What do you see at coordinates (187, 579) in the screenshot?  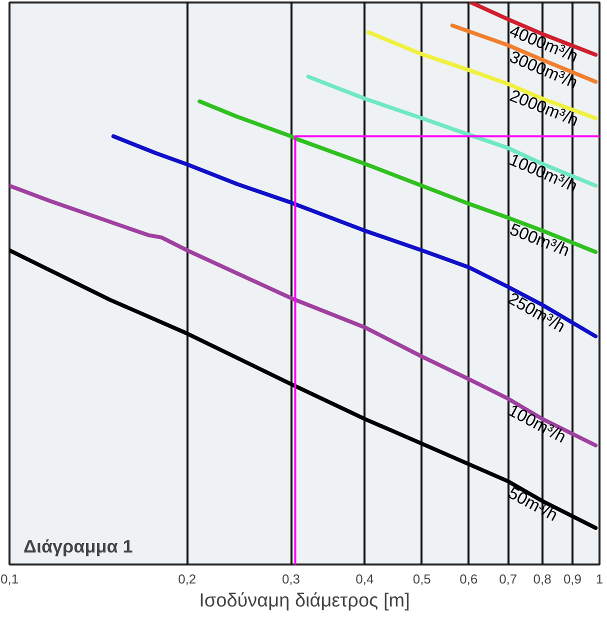 I see `x-tick-label: 0,2` at bounding box center [187, 579].